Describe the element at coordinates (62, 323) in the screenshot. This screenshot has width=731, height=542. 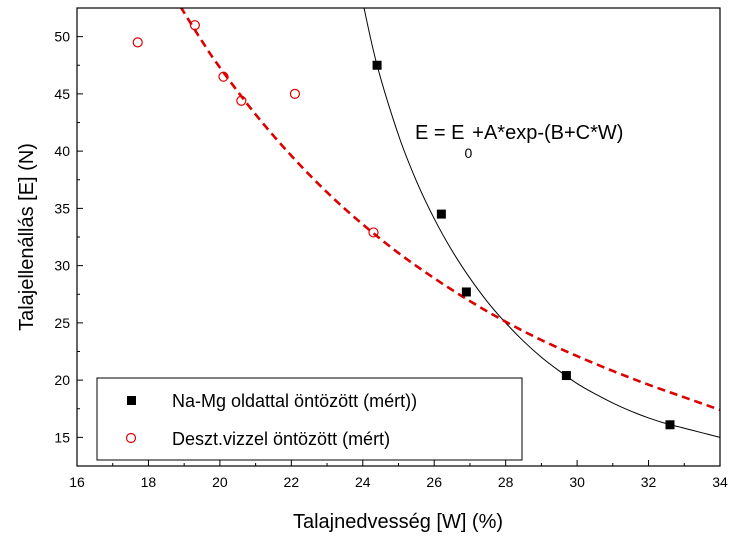
I see `y-tick-label: 25` at that location.